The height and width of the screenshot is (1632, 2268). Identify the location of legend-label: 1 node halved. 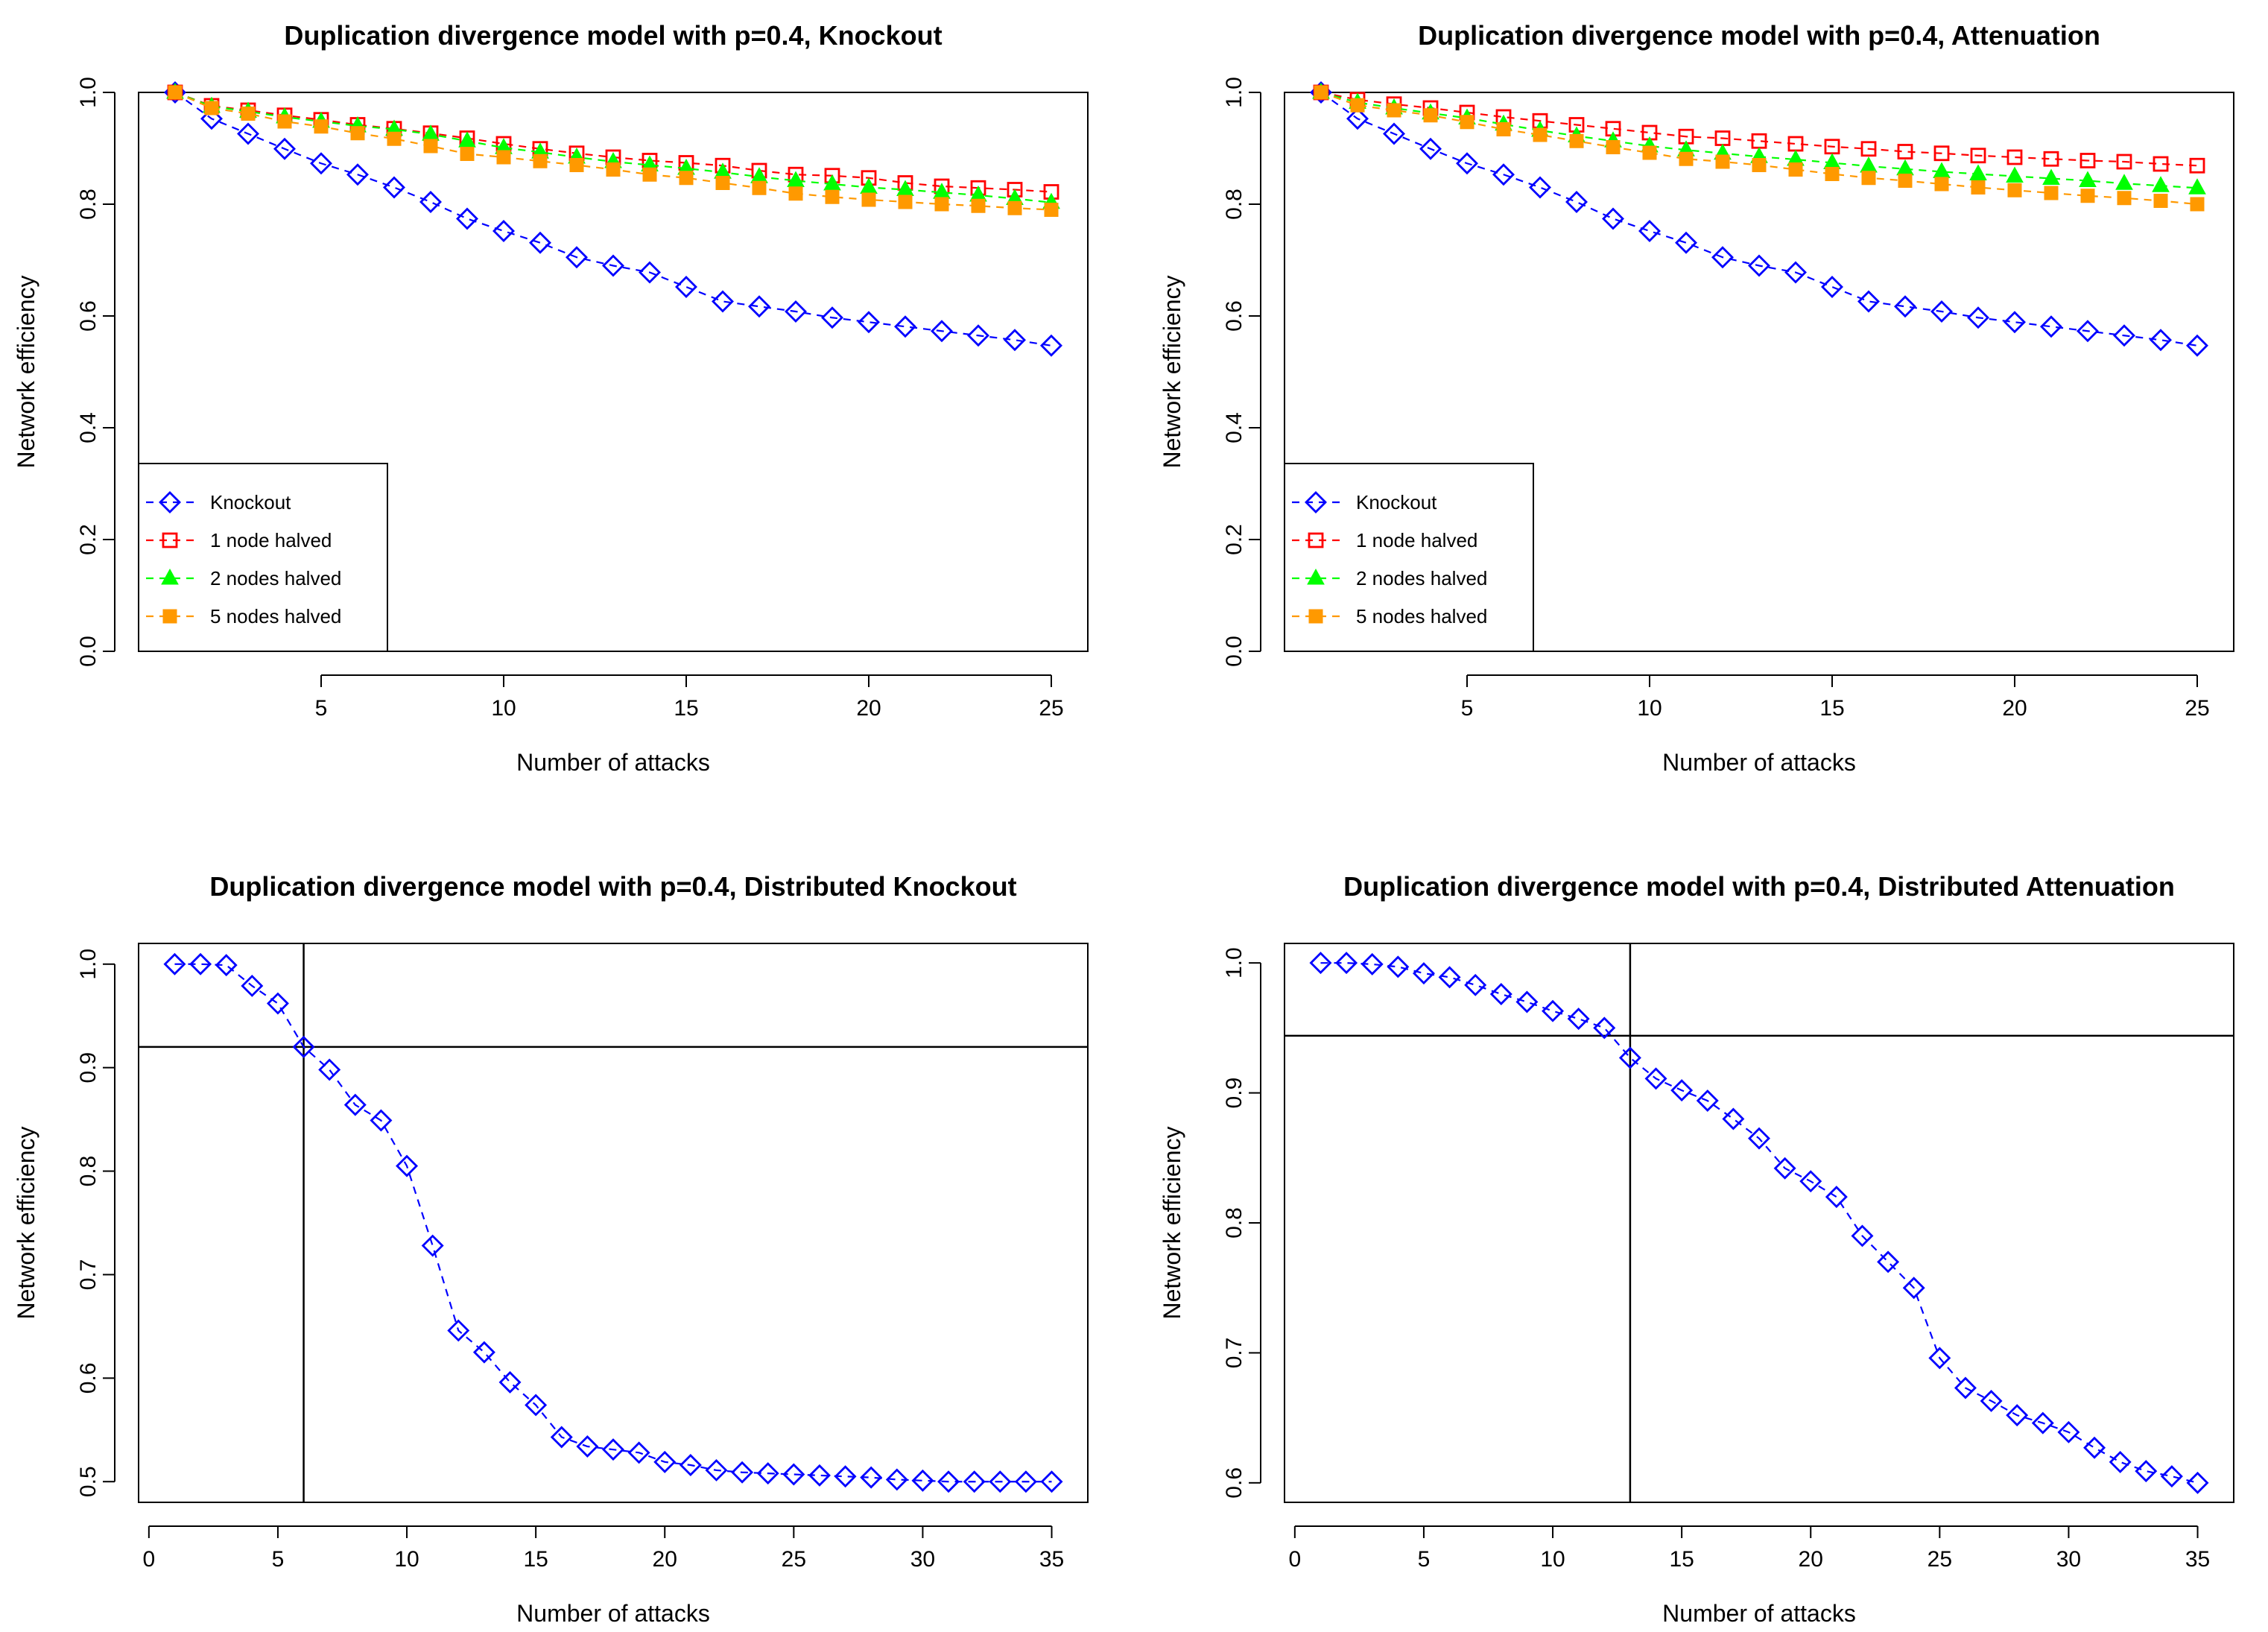
(1416, 540).